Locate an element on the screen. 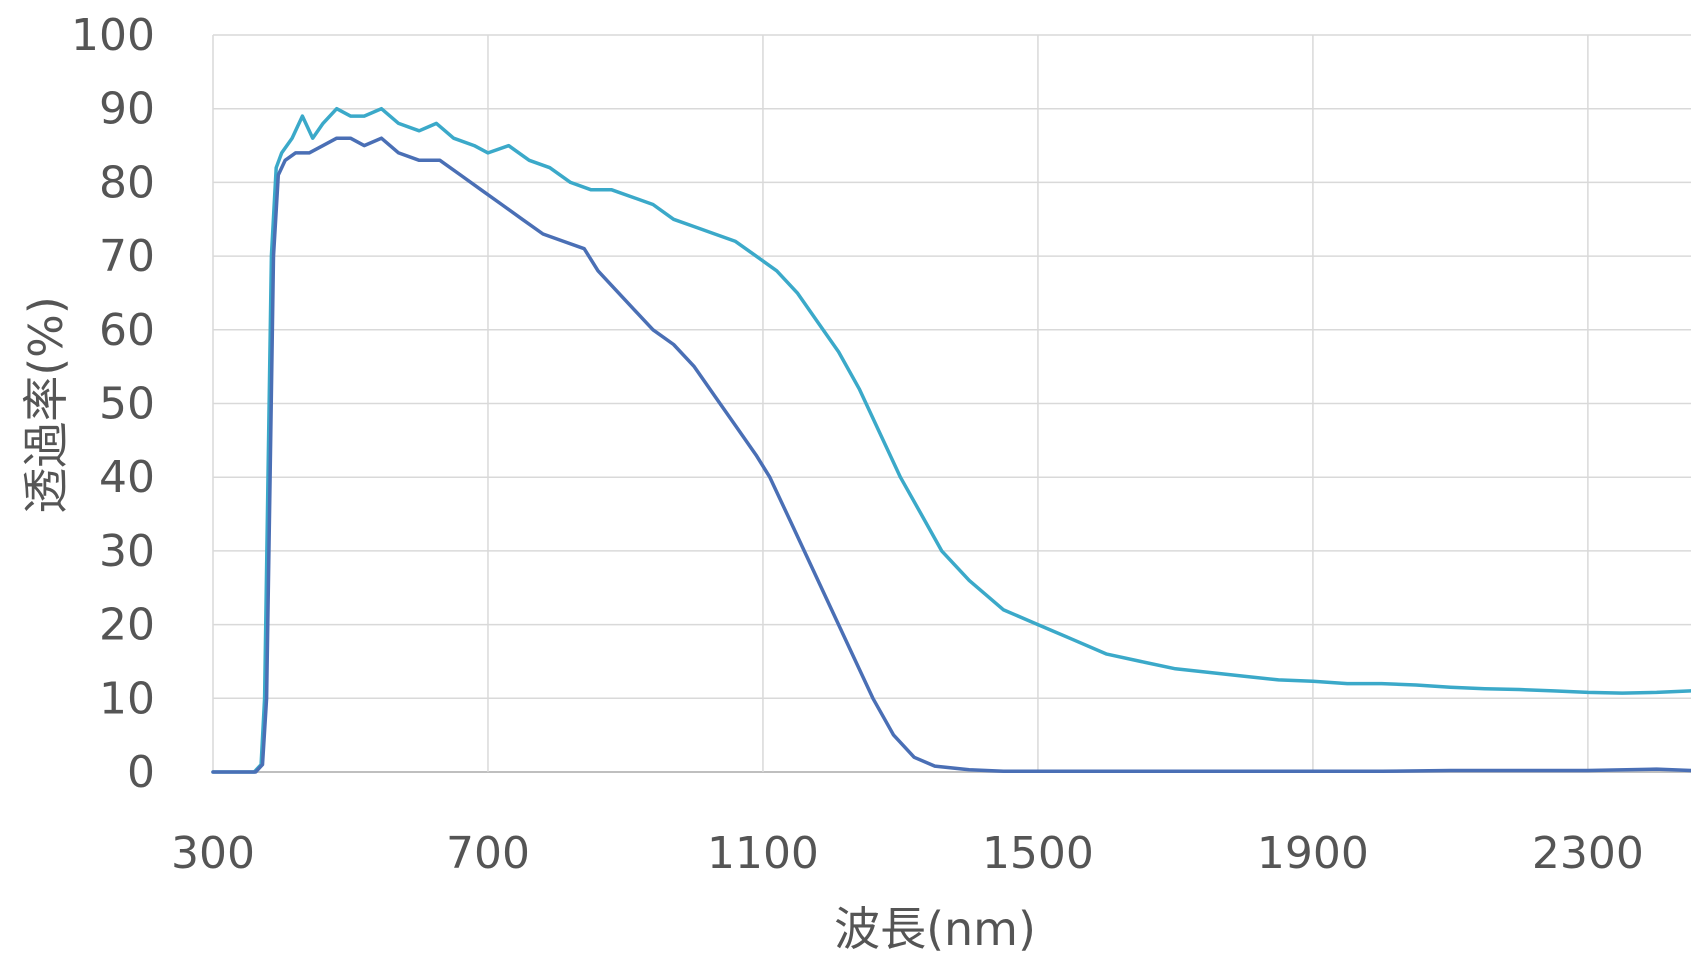 This screenshot has height=978, width=1691. y-tick-label: 20 is located at coordinates (127, 625).